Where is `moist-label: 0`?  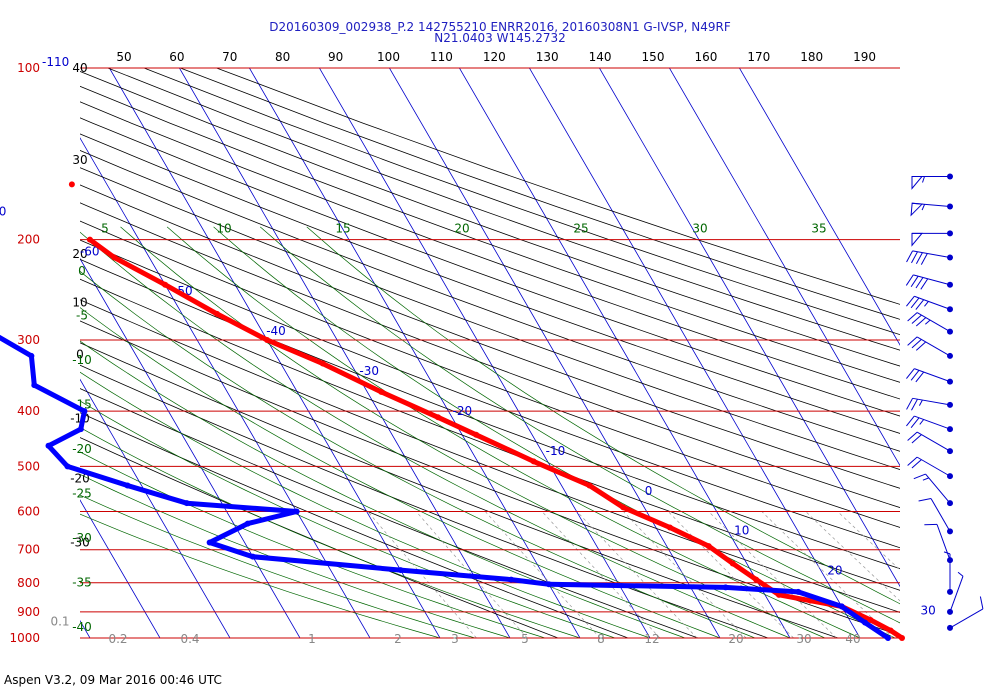 moist-label: 0 is located at coordinates (82, 271).